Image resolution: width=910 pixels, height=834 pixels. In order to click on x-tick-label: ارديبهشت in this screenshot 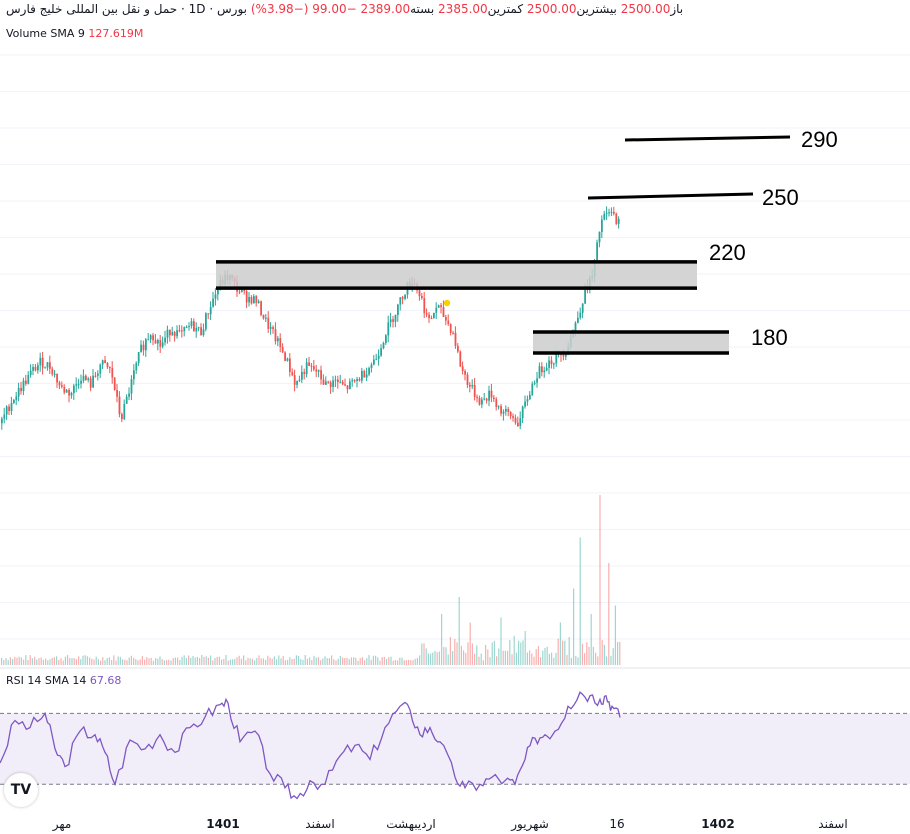, I will do `click(410, 824)`.